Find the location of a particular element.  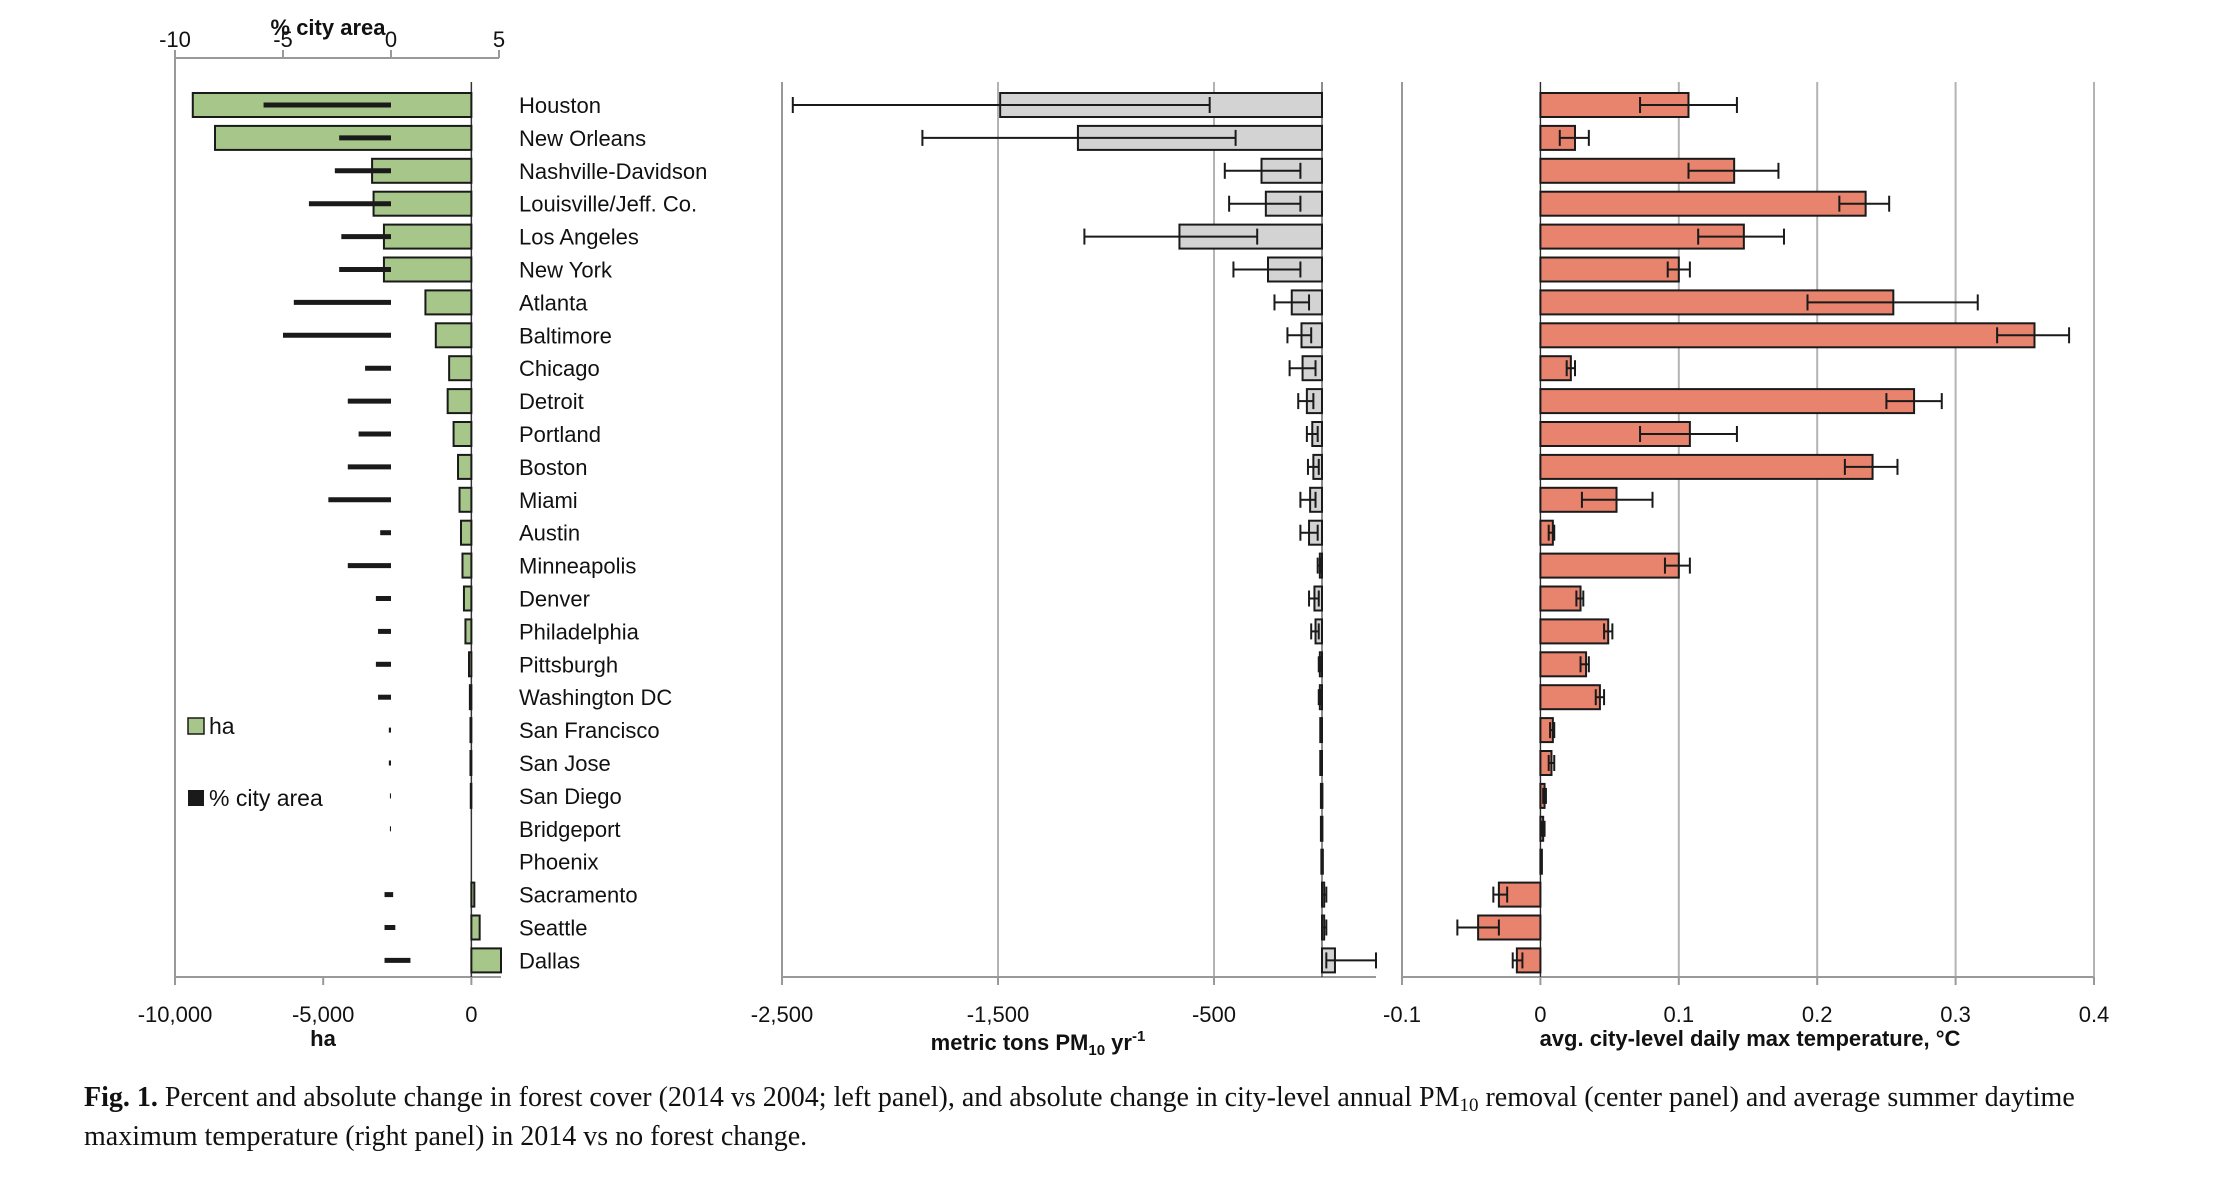

city-label: Philadelphia is located at coordinates (579, 631).